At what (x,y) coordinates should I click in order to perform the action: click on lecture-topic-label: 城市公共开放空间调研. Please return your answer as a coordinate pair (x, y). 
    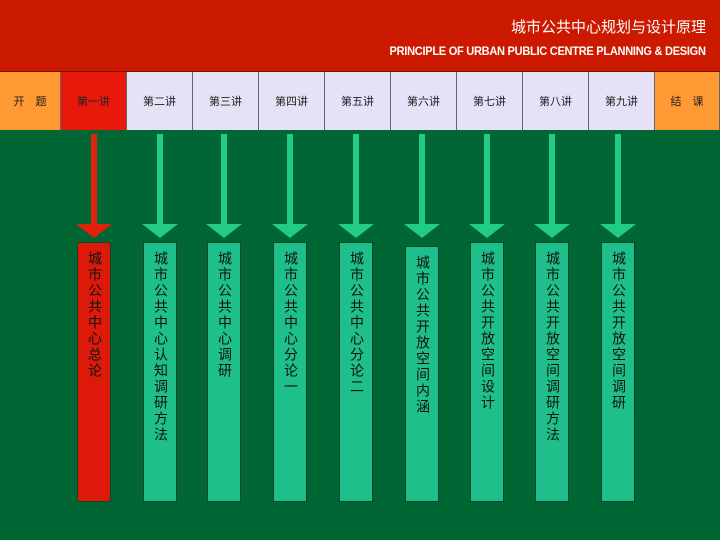
    Looking at the image, I should click on (618, 331).